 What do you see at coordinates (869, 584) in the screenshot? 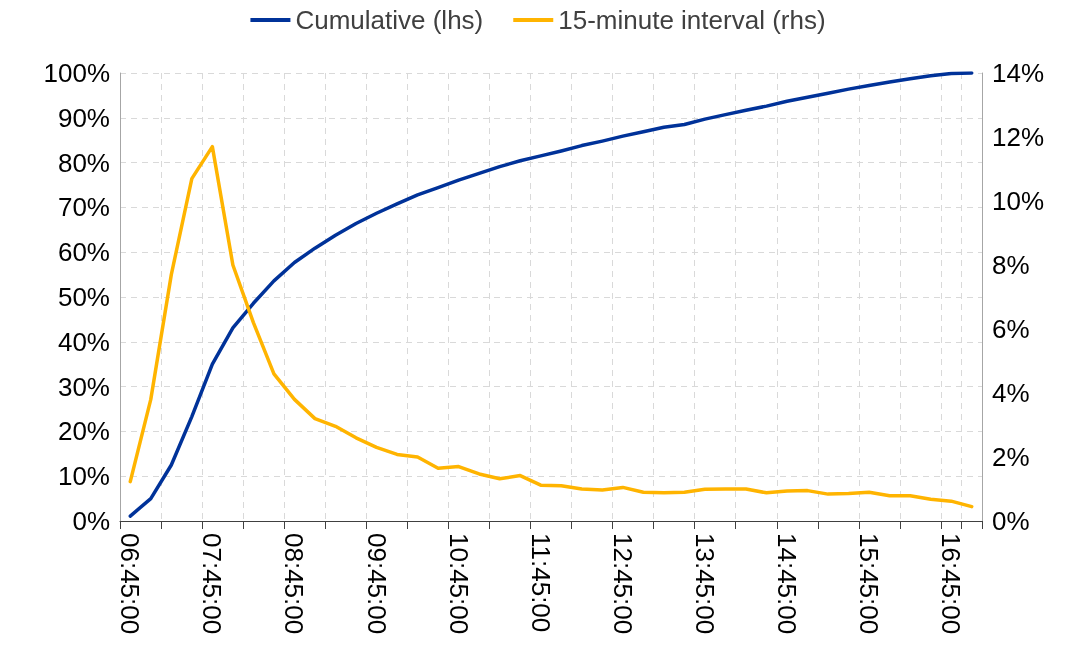
I see `x-tick-label: 15:45:00` at bounding box center [869, 584].